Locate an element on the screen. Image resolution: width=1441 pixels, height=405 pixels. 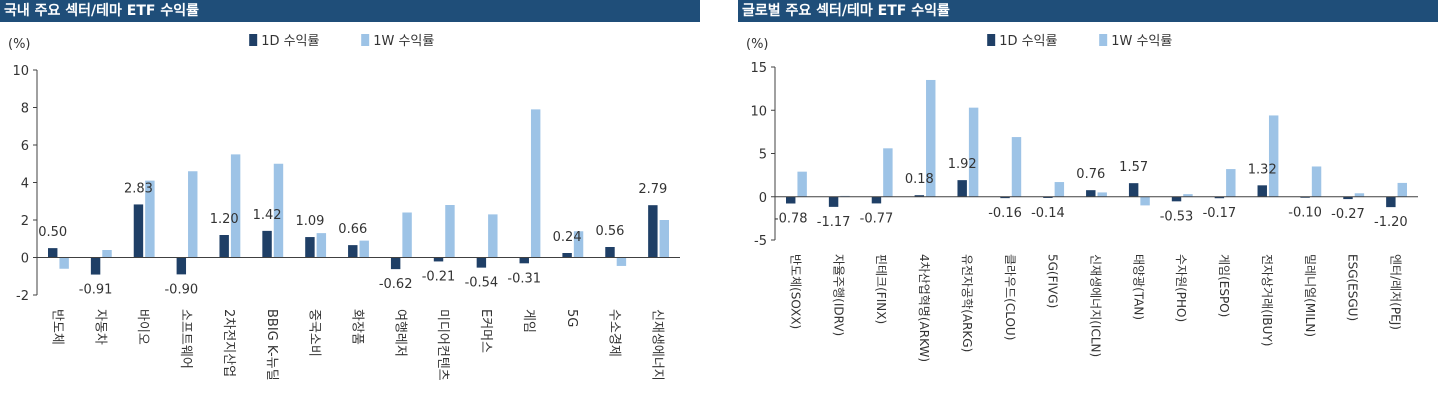
y-unit-label: (%) is located at coordinates (757, 44).